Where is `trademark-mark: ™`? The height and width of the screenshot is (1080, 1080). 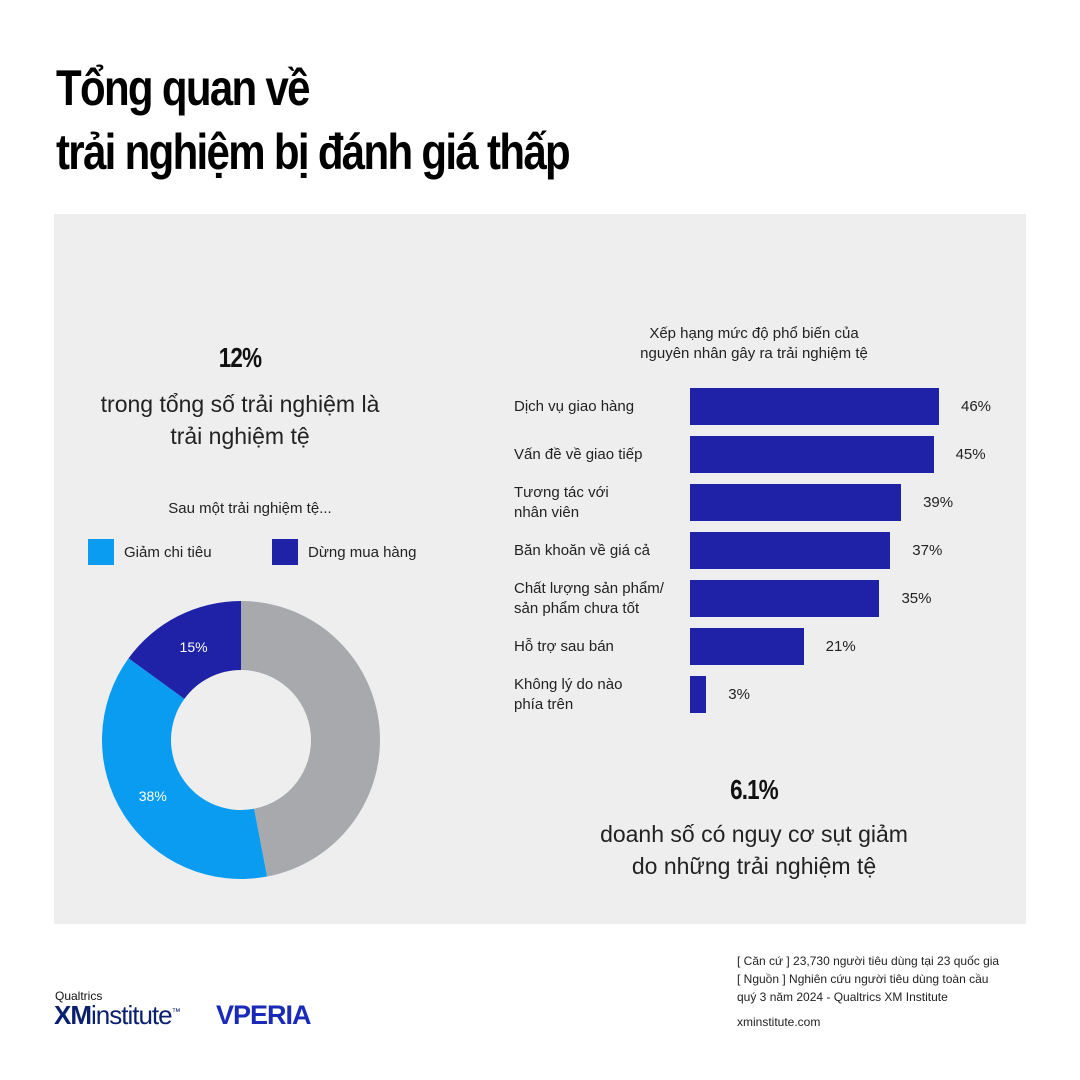 trademark-mark: ™ is located at coordinates (176, 1011).